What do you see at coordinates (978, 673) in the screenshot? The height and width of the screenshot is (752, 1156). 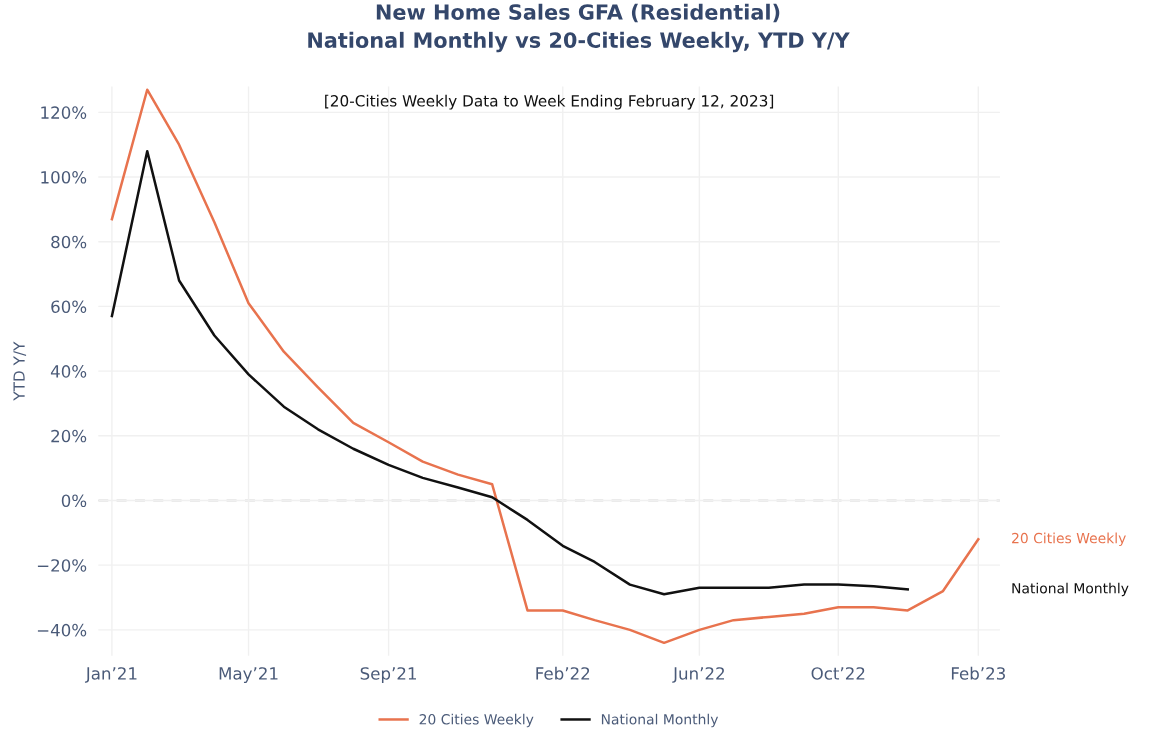 I see `x-tick-label: Feb’23` at bounding box center [978, 673].